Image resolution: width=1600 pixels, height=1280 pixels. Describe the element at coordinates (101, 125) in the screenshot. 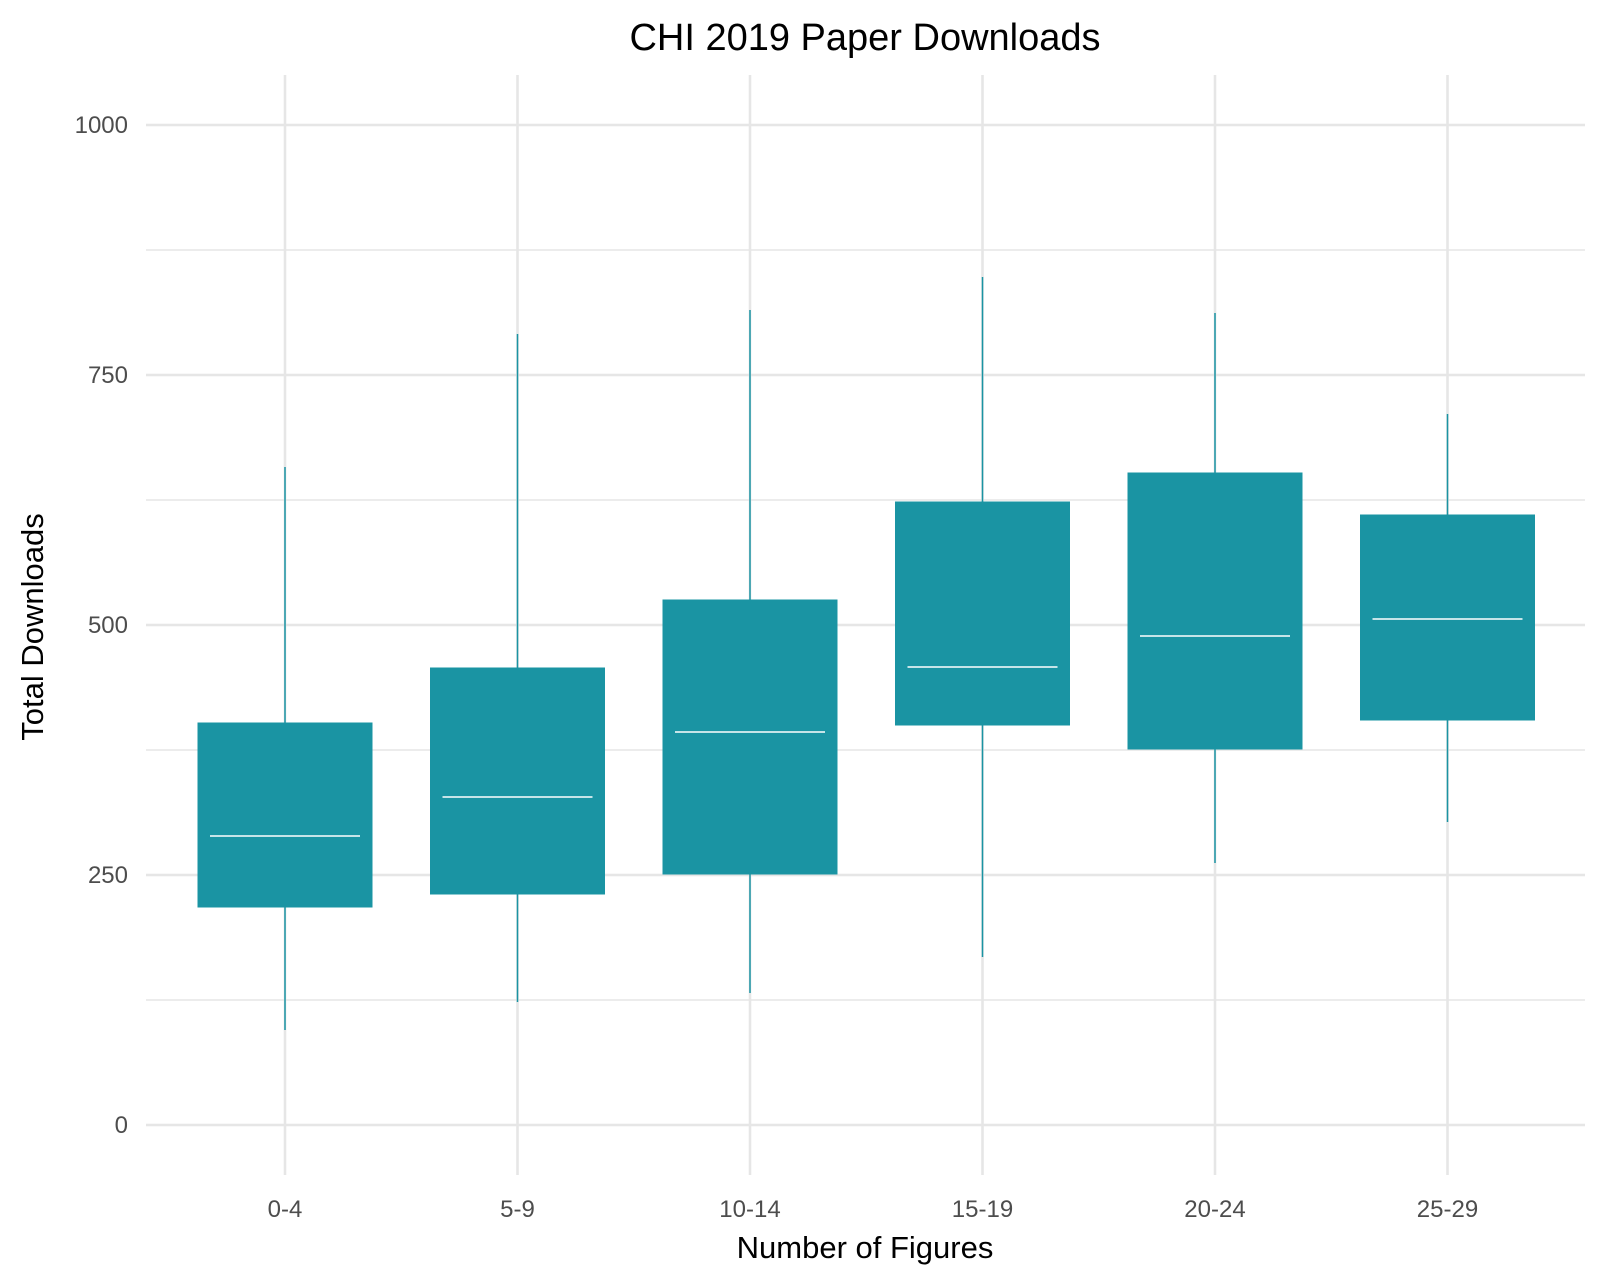

I see `y-tick-label: 1000` at that location.